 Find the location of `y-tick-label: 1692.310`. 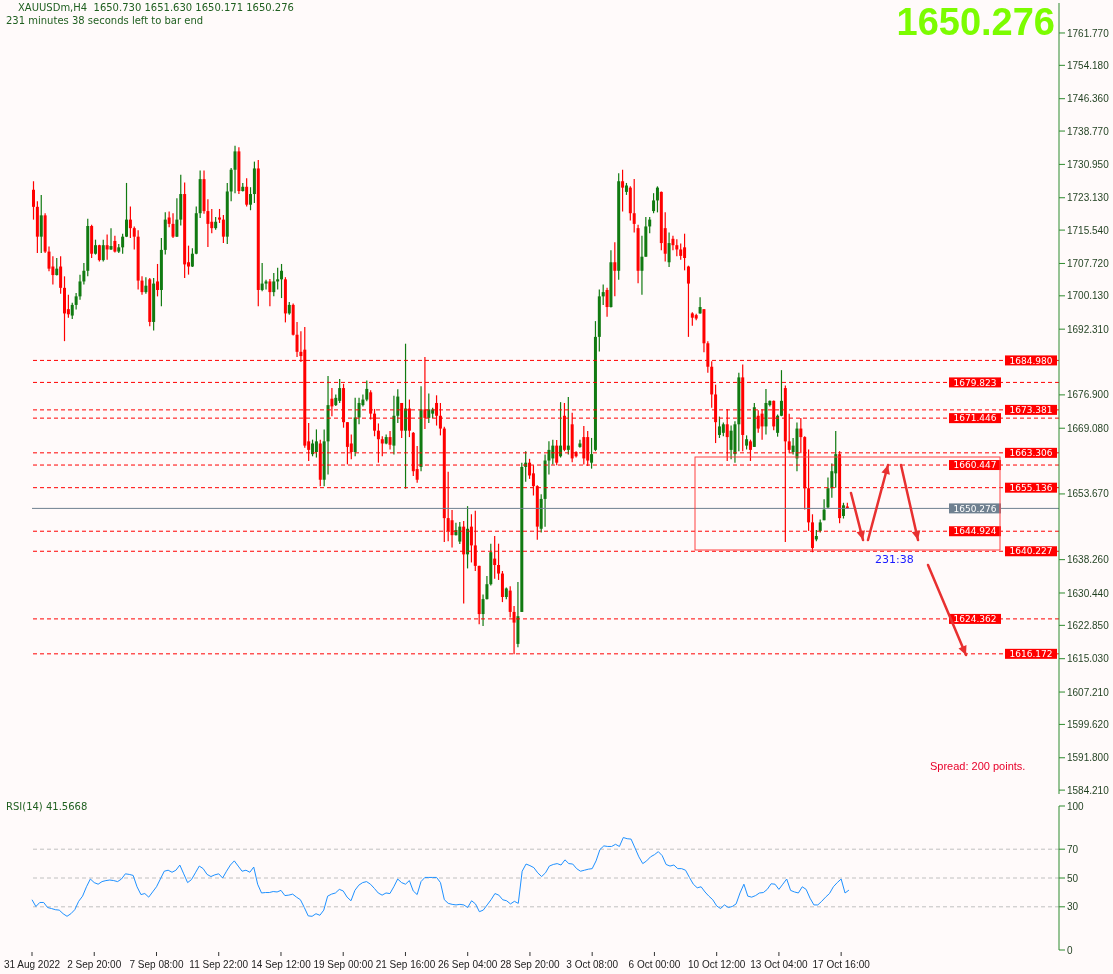

y-tick-label: 1692.310 is located at coordinates (1088, 329).